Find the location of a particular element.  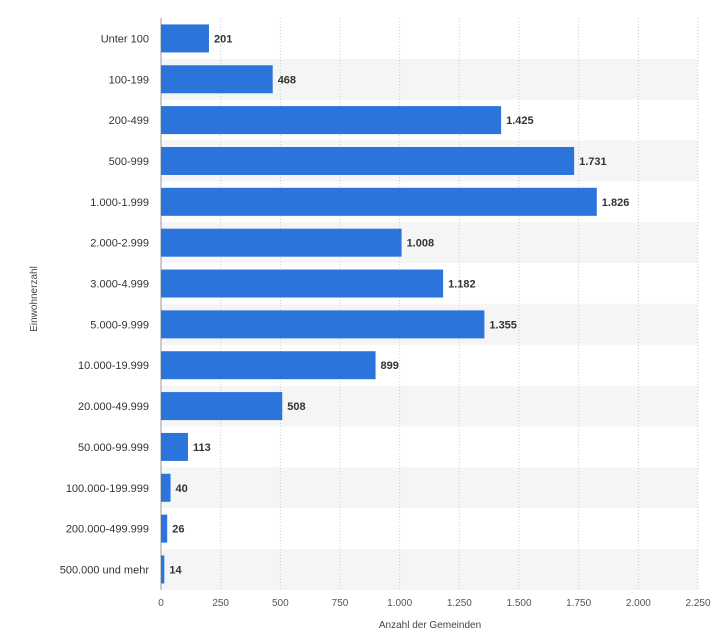

category-label: 1.000-1.999 is located at coordinates (119, 203).